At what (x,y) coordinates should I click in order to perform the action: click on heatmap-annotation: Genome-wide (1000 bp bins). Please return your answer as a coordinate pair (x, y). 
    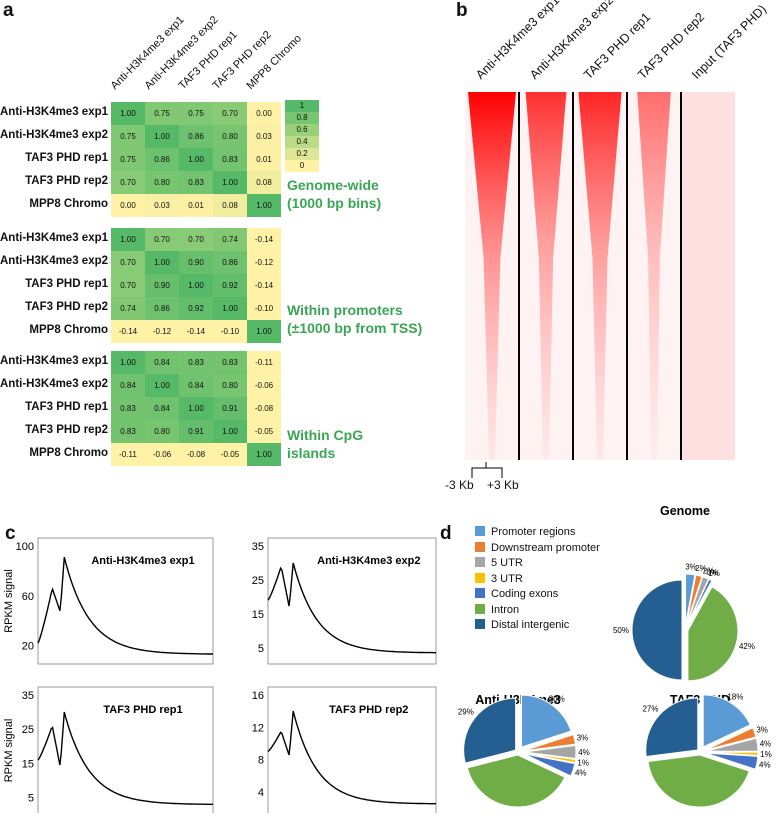
    Looking at the image, I should click on (334, 194).